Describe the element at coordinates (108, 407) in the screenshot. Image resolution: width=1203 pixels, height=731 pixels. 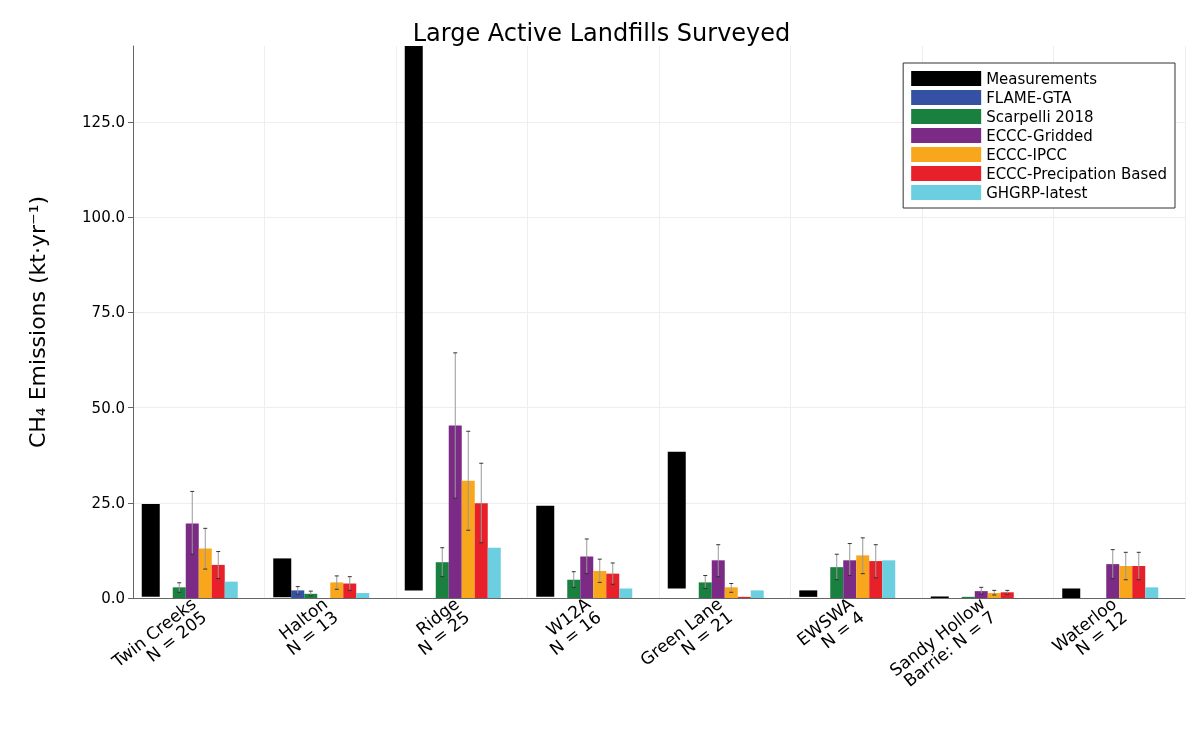
I see `y-tick-label: 50.0` at that location.